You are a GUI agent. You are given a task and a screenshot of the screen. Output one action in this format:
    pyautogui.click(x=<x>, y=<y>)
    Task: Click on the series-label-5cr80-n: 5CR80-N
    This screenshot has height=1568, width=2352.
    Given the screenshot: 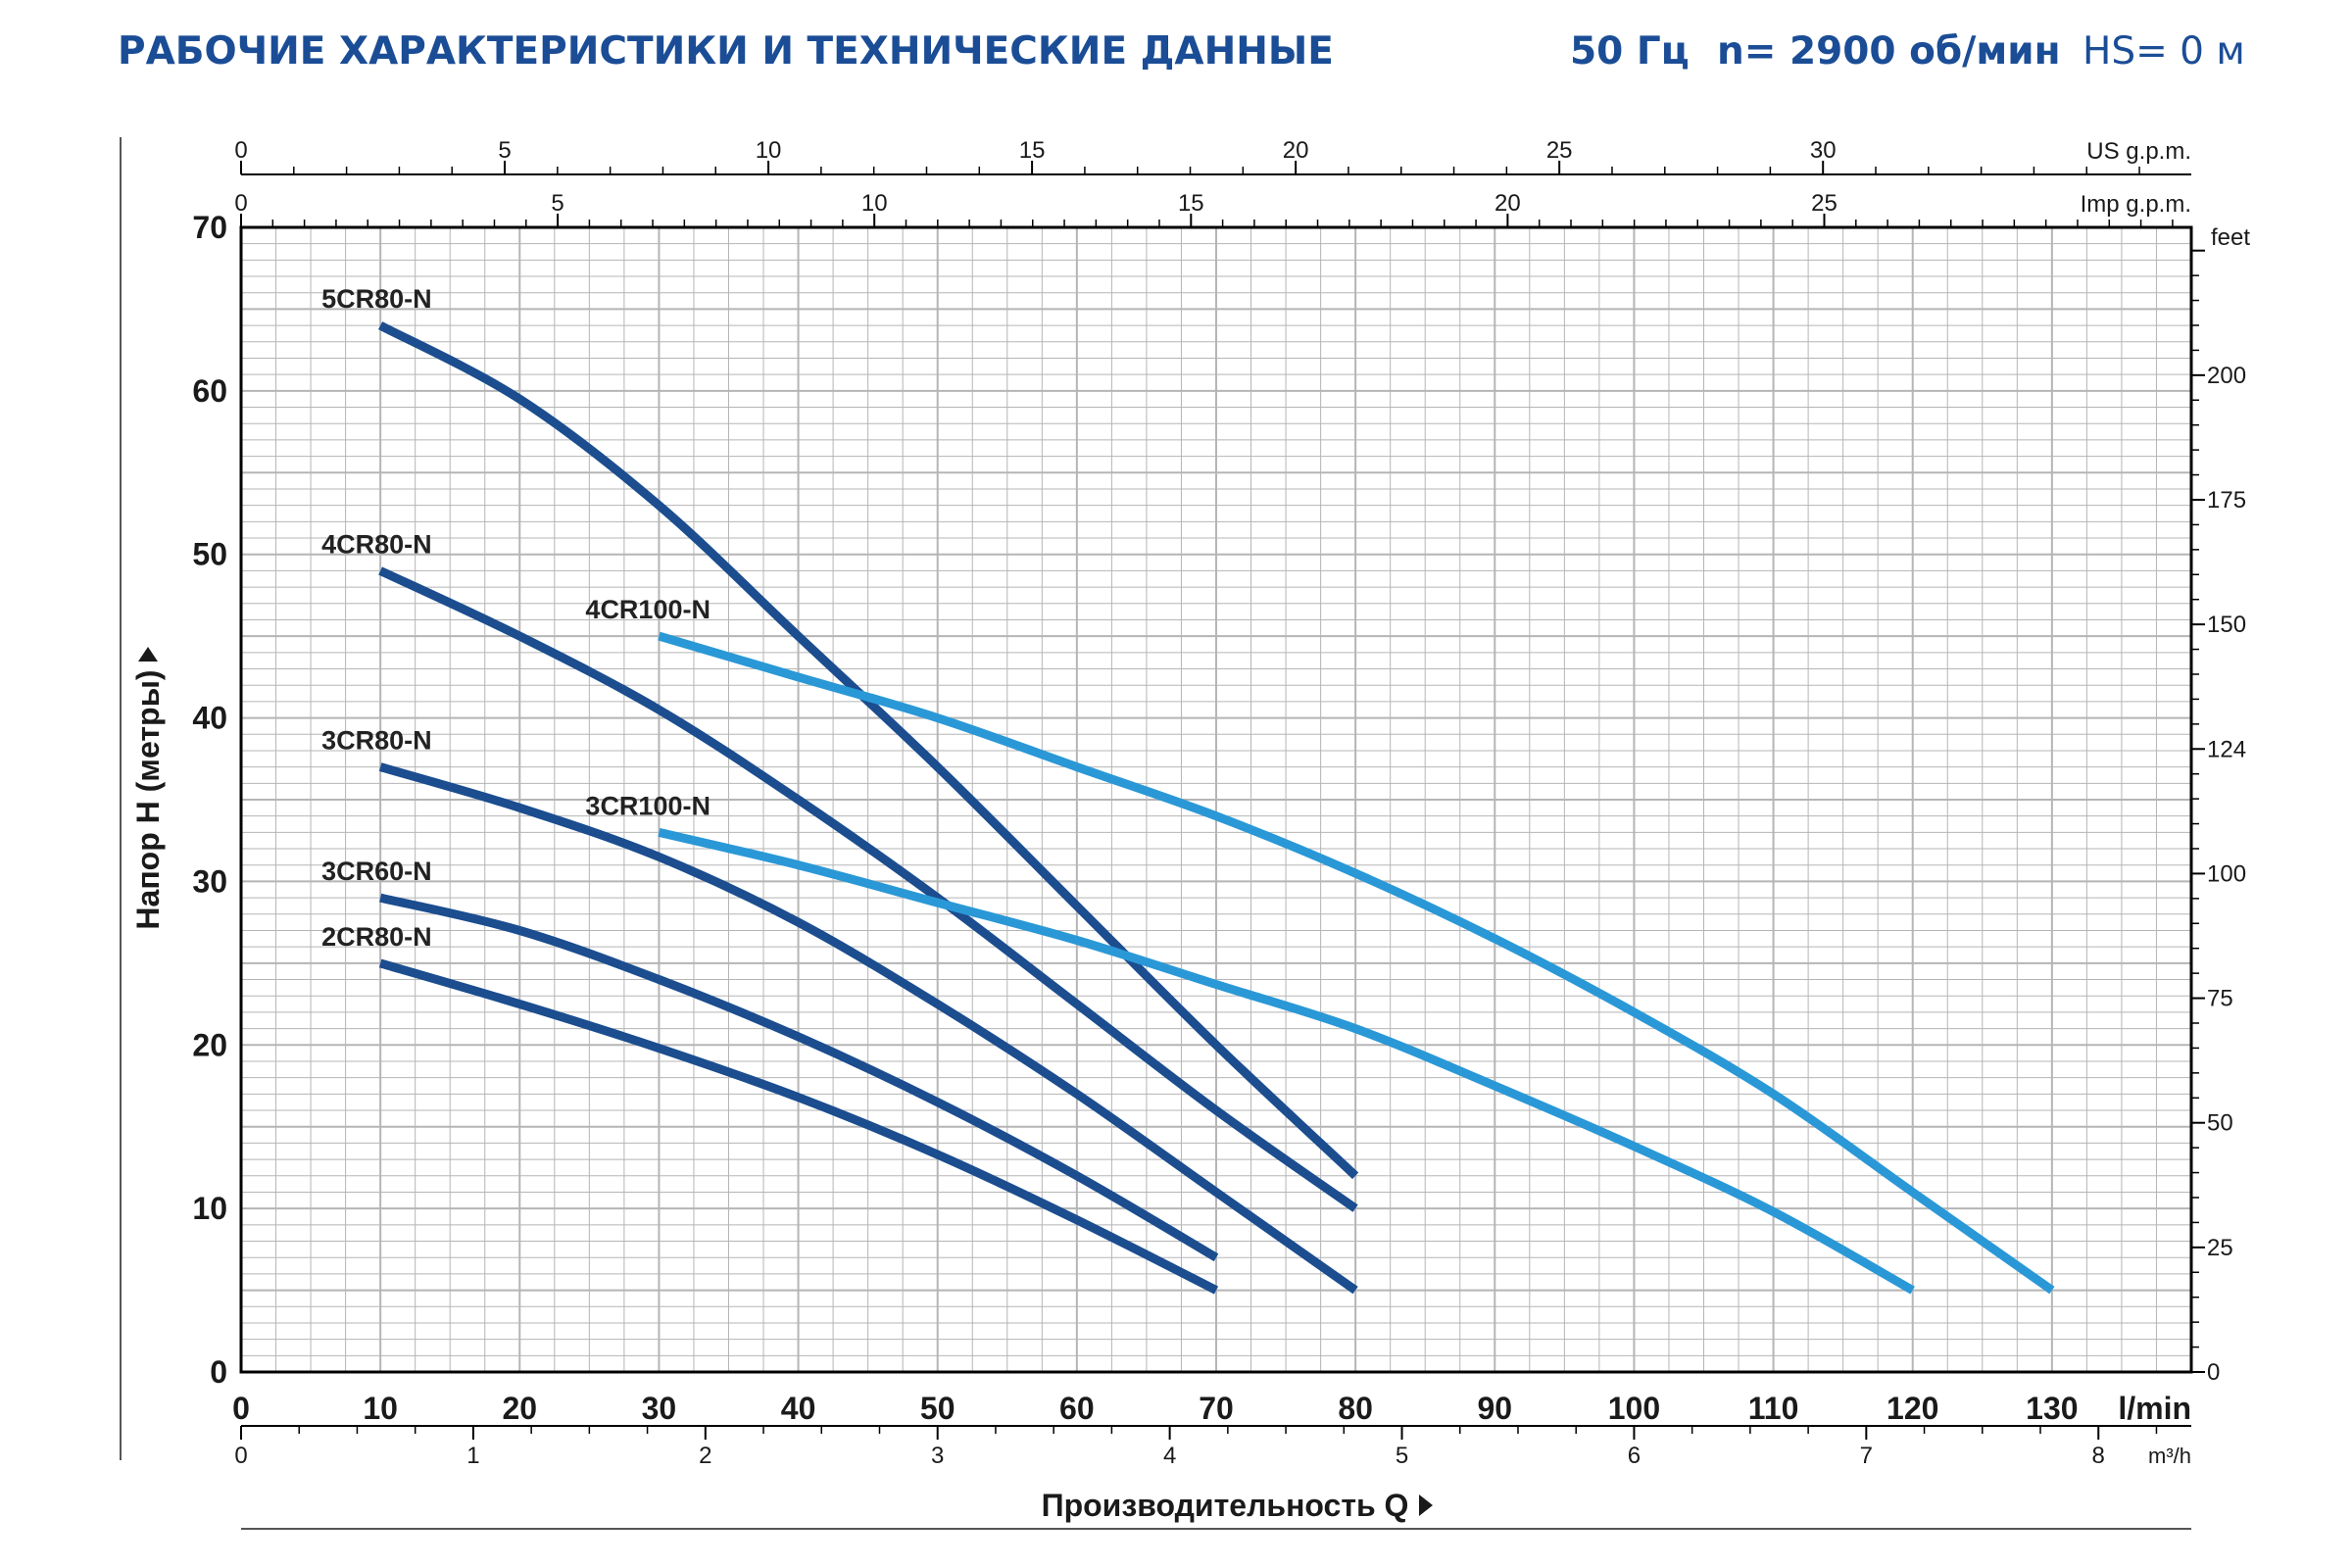 What is the action you would take?
    pyautogui.click(x=376, y=299)
    